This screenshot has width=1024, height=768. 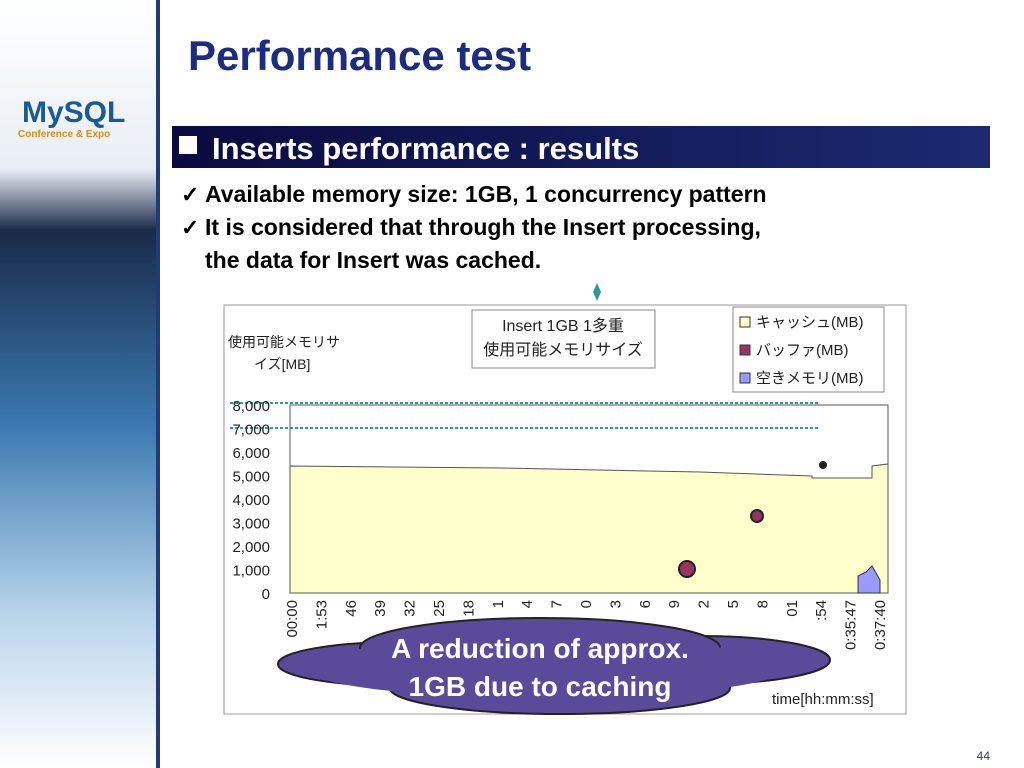 I want to click on x-tick-label: 6, so click(x=645, y=604).